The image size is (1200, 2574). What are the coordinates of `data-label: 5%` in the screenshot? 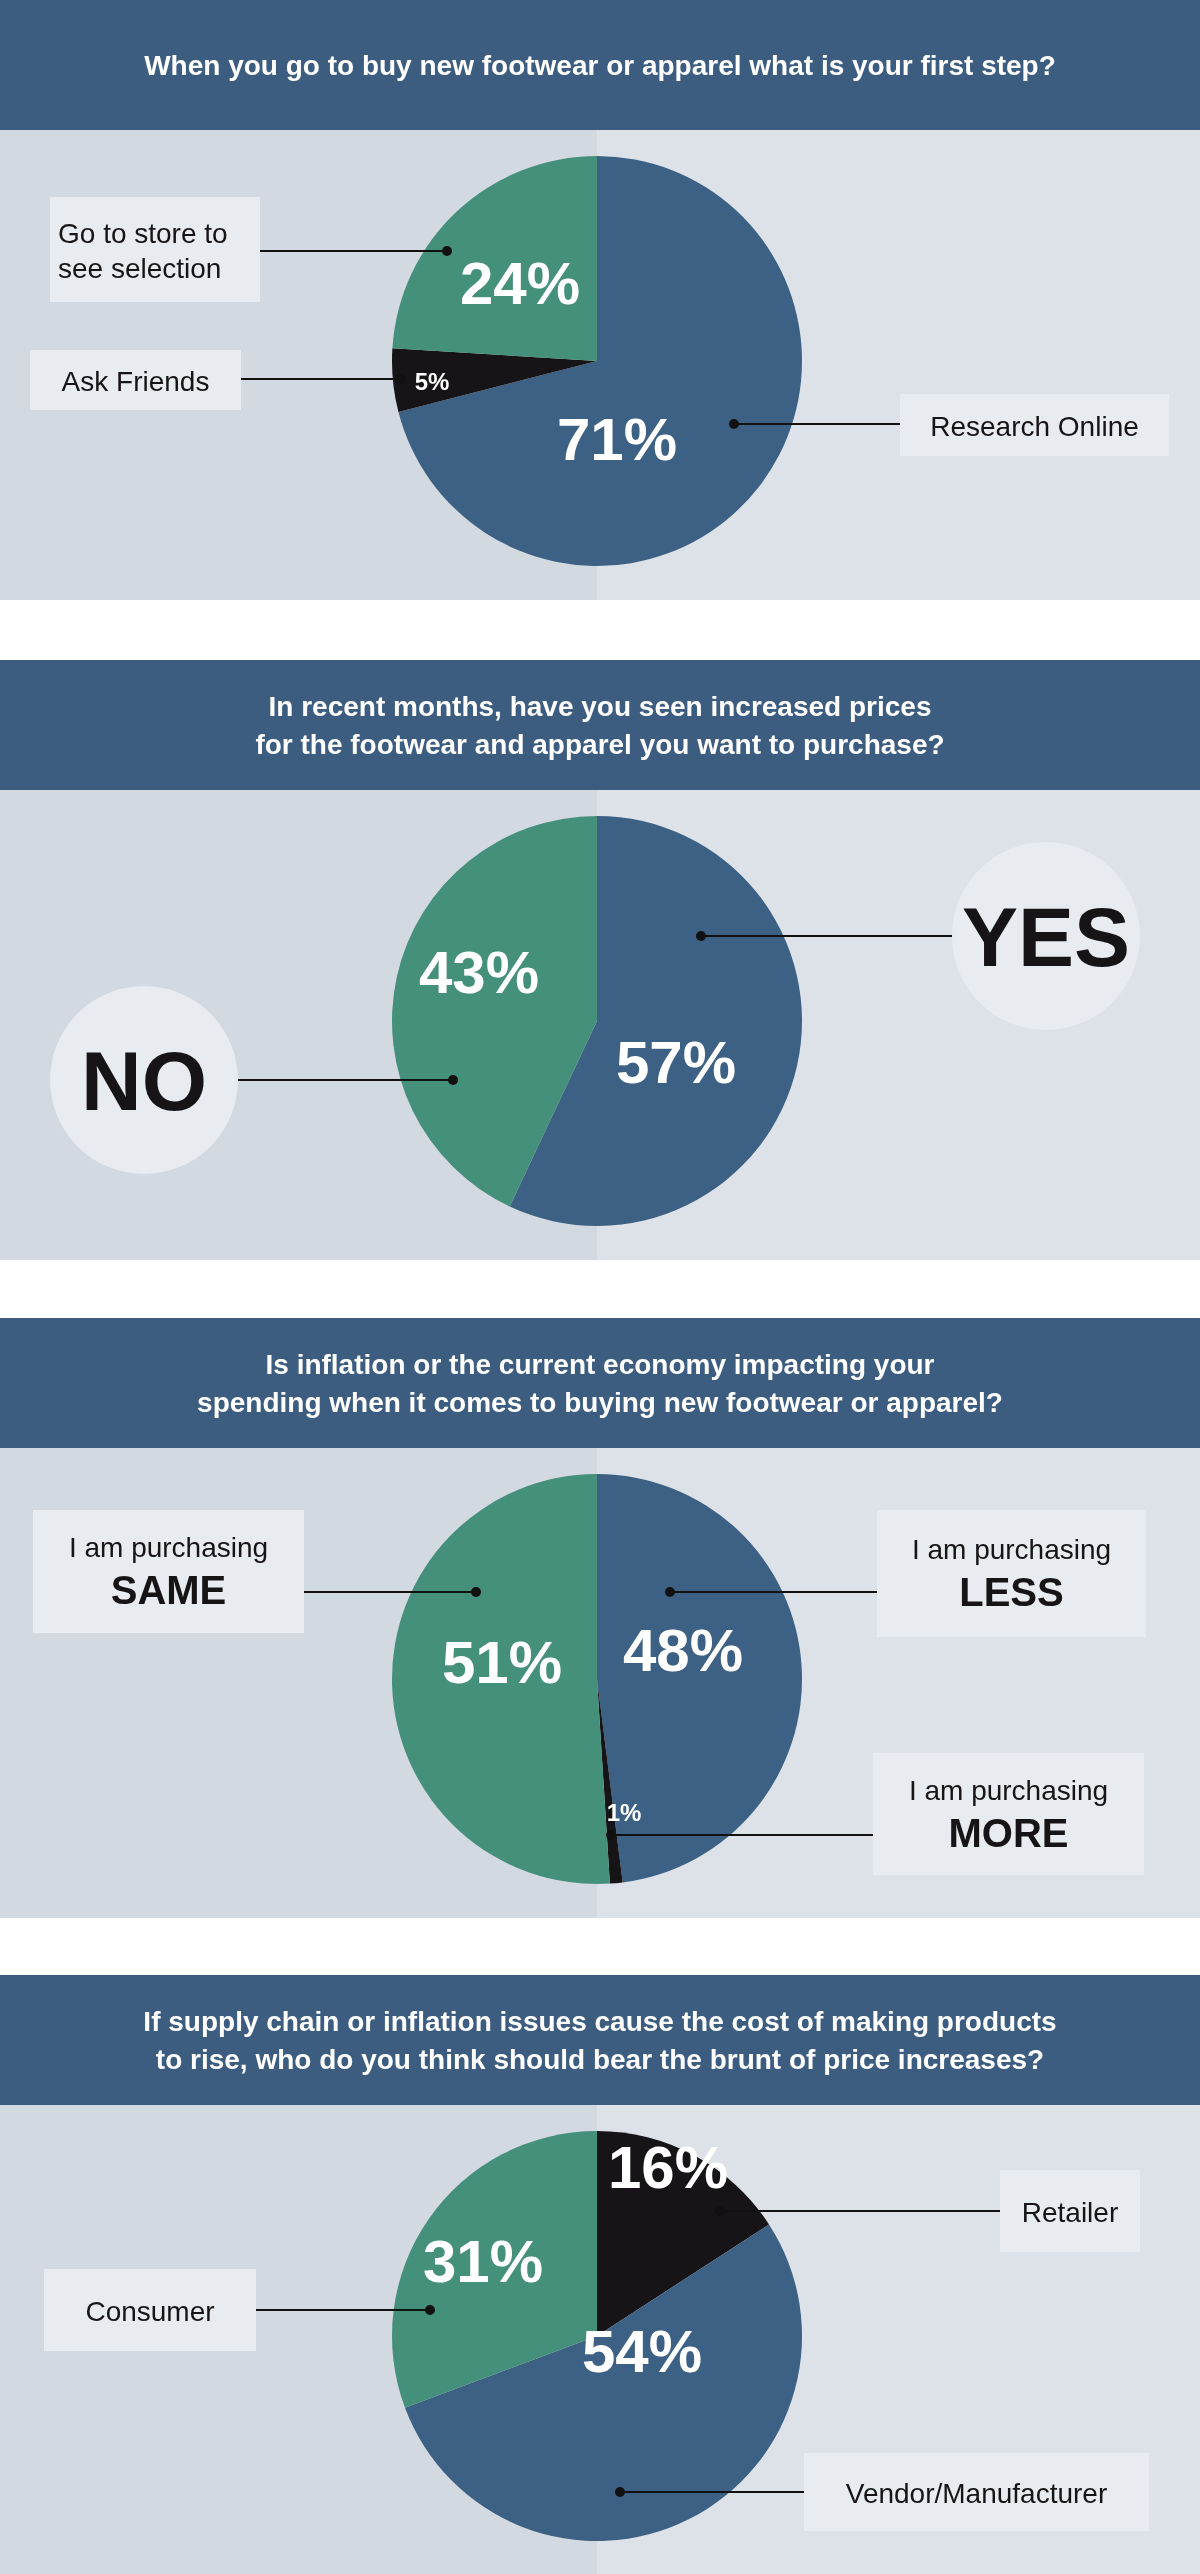 It's located at (432, 381).